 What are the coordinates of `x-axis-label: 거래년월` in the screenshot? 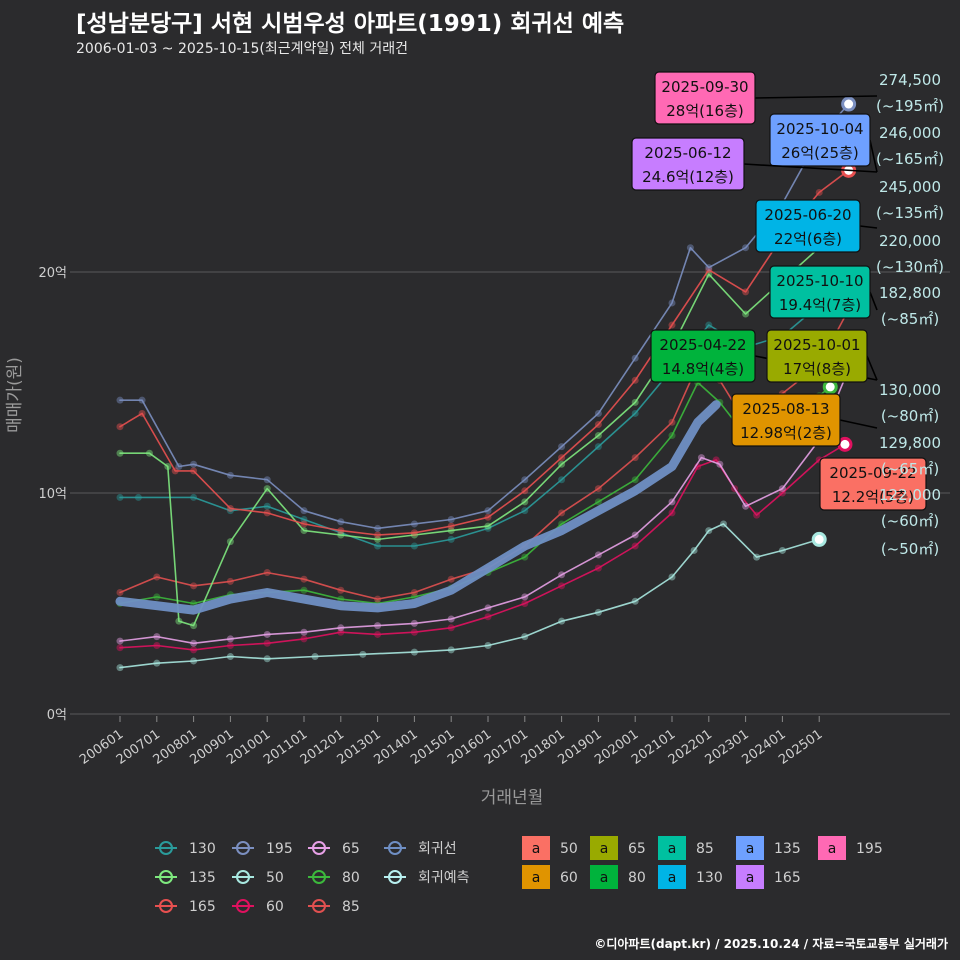 It's located at (512, 798).